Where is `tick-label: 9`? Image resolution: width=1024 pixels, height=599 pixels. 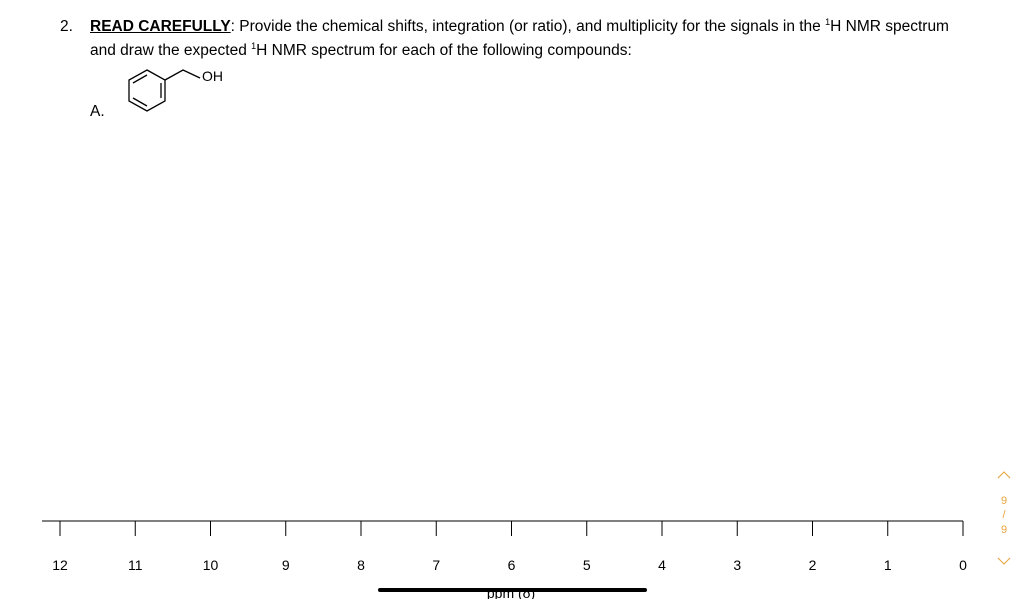 tick-label: 9 is located at coordinates (286, 565).